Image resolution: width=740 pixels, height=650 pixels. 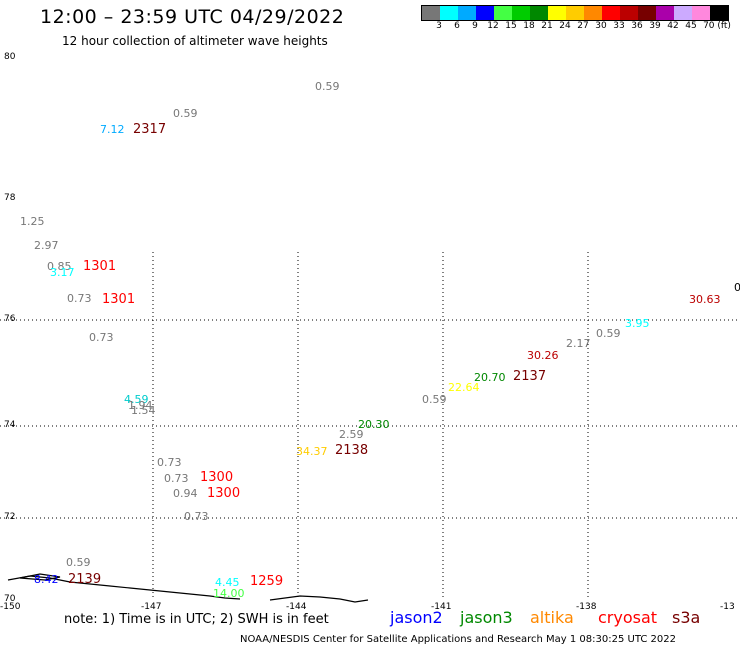 What do you see at coordinates (150, 129) in the screenshot?
I see `pass-time-label: 2317` at bounding box center [150, 129].